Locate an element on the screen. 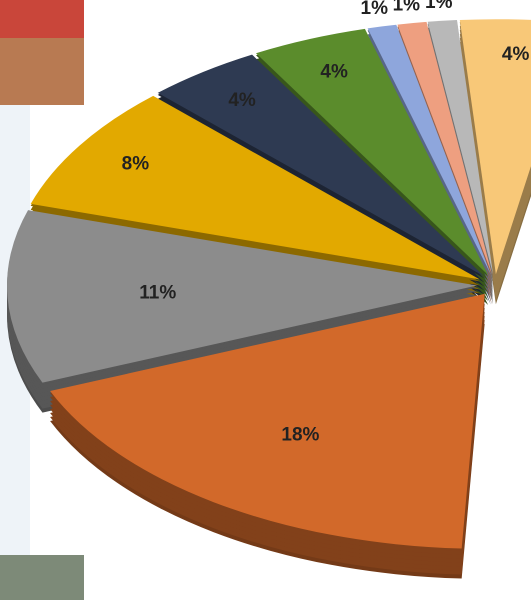 This screenshot has height=600, width=531. background-photo is located at coordinates (42, 577).